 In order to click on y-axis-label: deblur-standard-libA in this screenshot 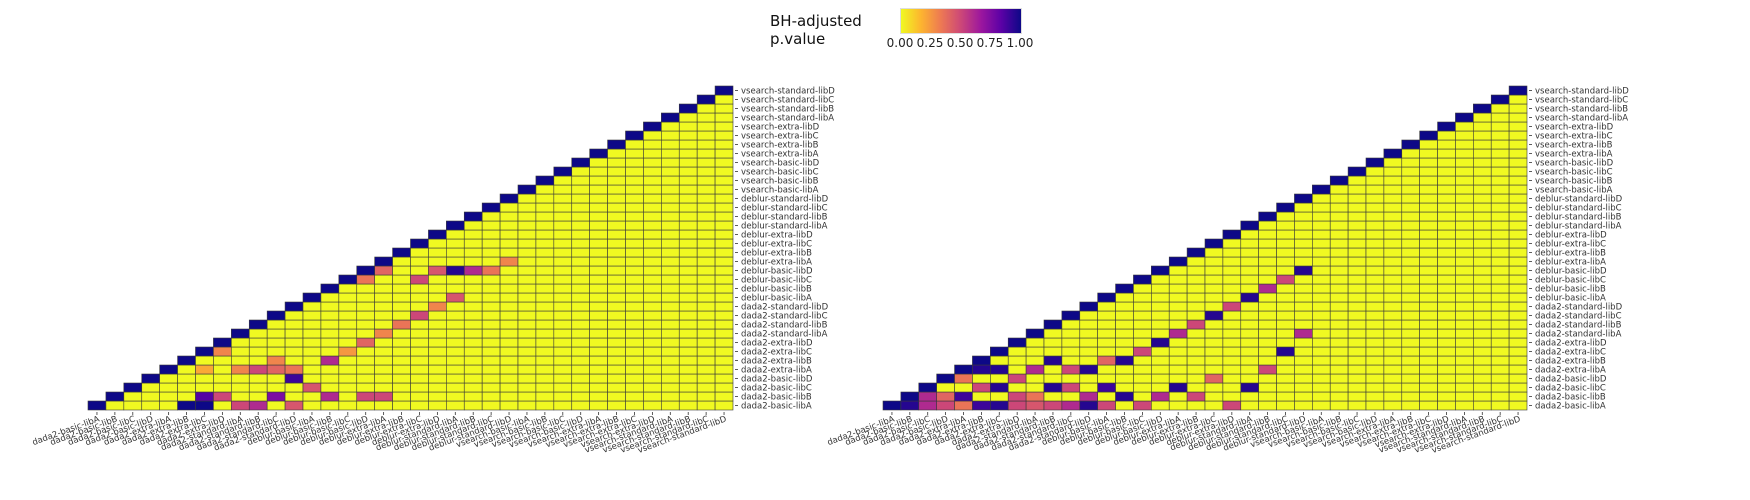, I will do `click(784, 227)`.